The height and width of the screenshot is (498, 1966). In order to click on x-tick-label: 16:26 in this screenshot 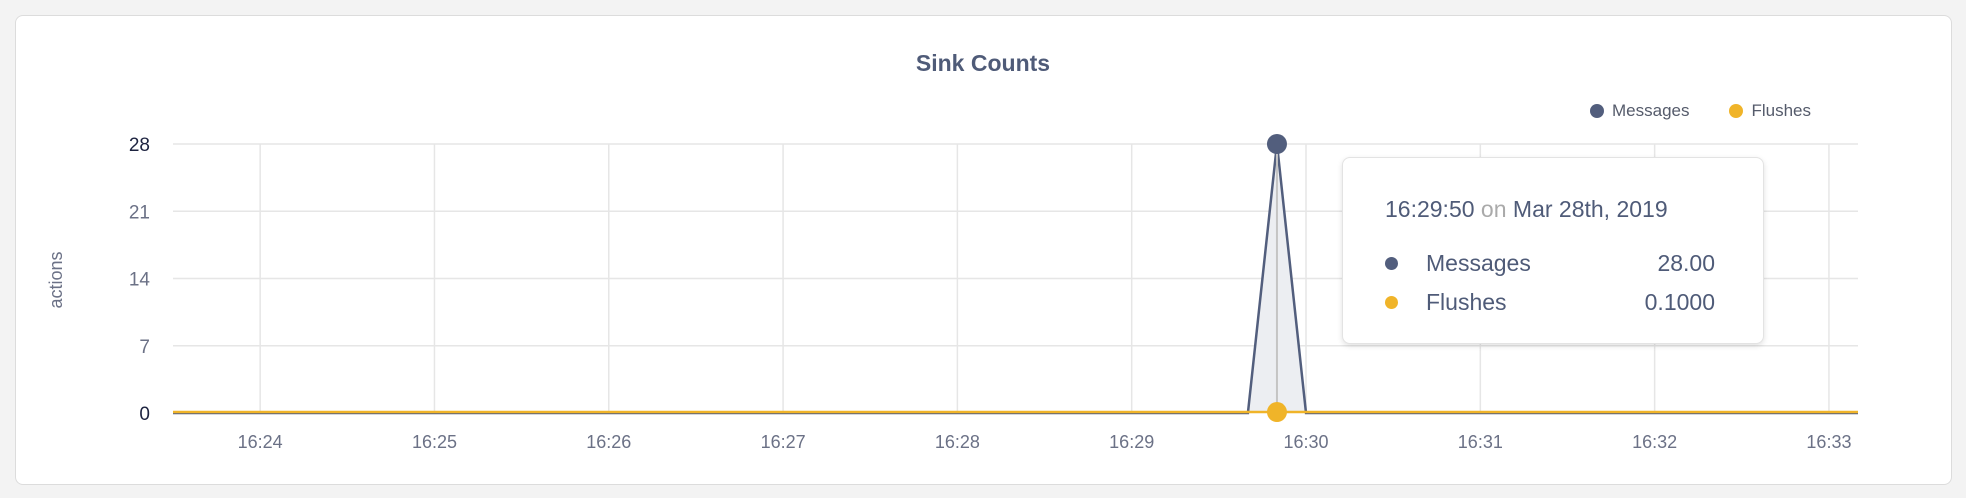, I will do `click(608, 442)`.